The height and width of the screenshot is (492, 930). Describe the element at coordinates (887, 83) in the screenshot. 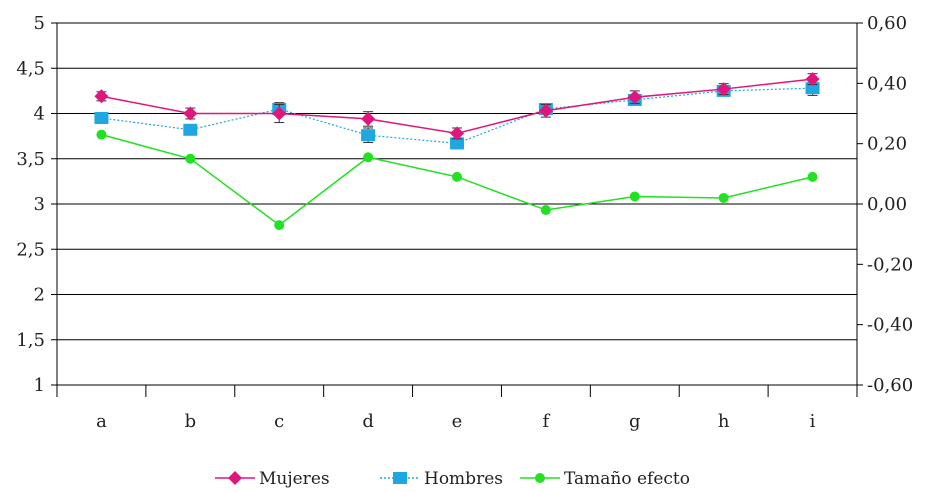

I see `right-tick-label: 0,40` at that location.